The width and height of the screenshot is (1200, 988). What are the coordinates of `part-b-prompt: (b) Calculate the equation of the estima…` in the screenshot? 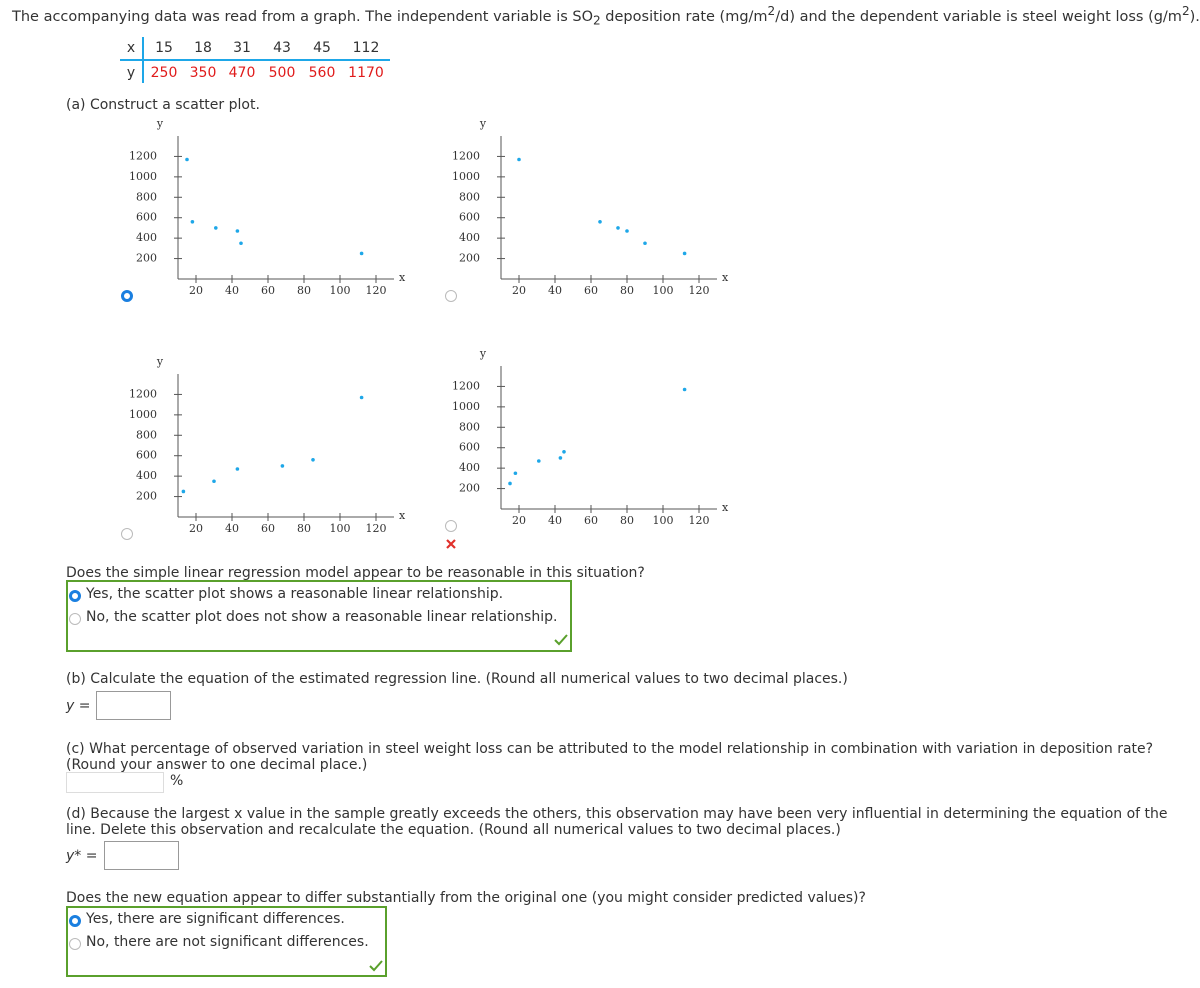 It's located at (457, 679).